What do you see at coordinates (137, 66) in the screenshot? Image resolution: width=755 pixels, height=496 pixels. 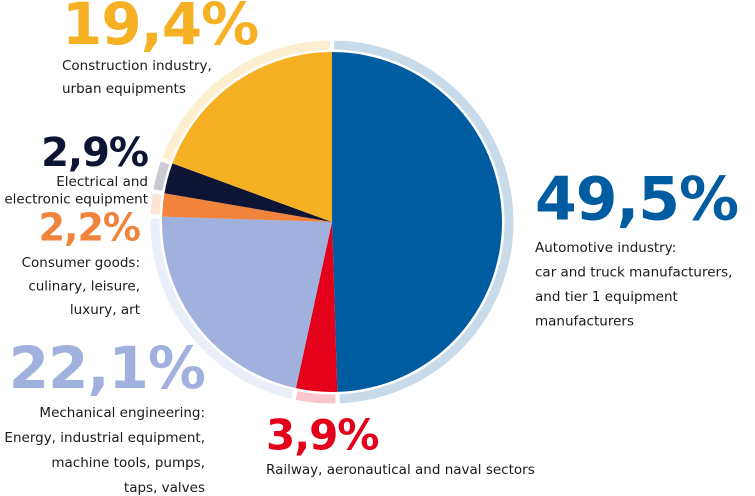 I see `category-label: Construction industry,` at bounding box center [137, 66].